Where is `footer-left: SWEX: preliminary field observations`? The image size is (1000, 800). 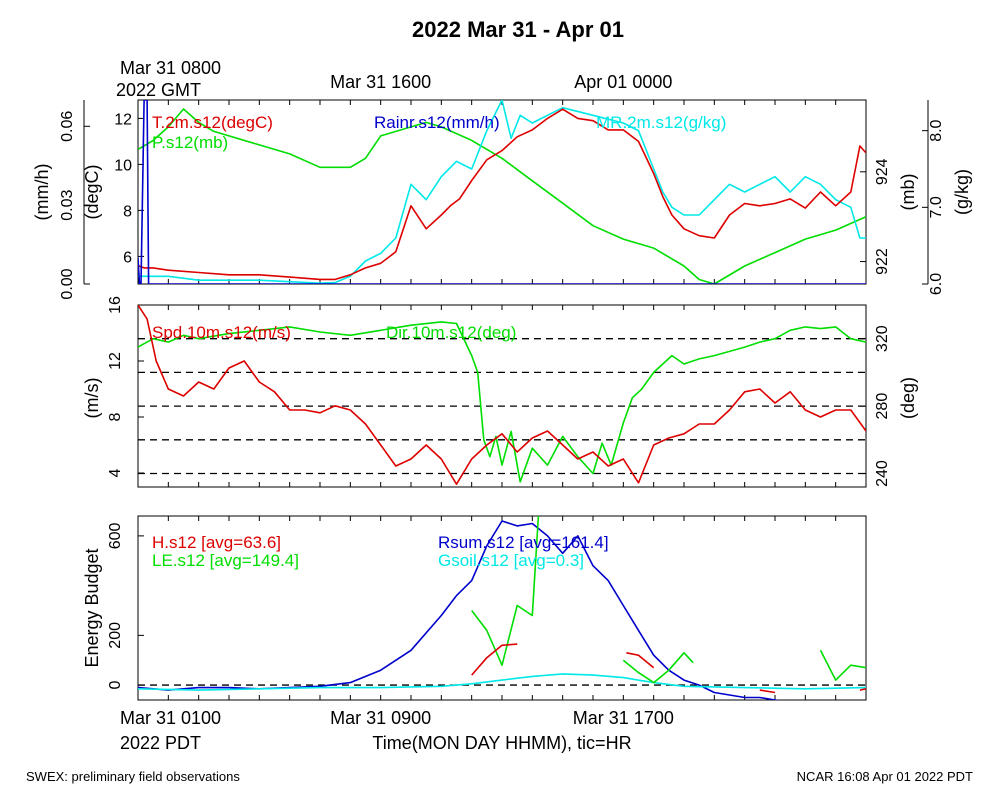 footer-left: SWEX: preliminary field observations is located at coordinates (133, 776).